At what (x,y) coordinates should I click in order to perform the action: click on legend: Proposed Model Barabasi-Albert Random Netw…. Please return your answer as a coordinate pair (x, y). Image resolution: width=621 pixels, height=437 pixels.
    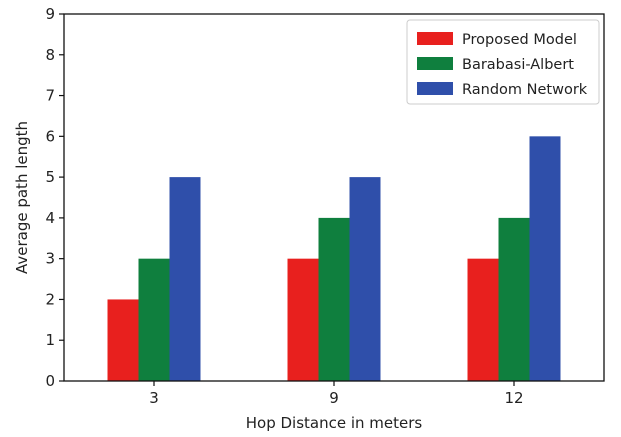
    Looking at the image, I should click on (503, 62).